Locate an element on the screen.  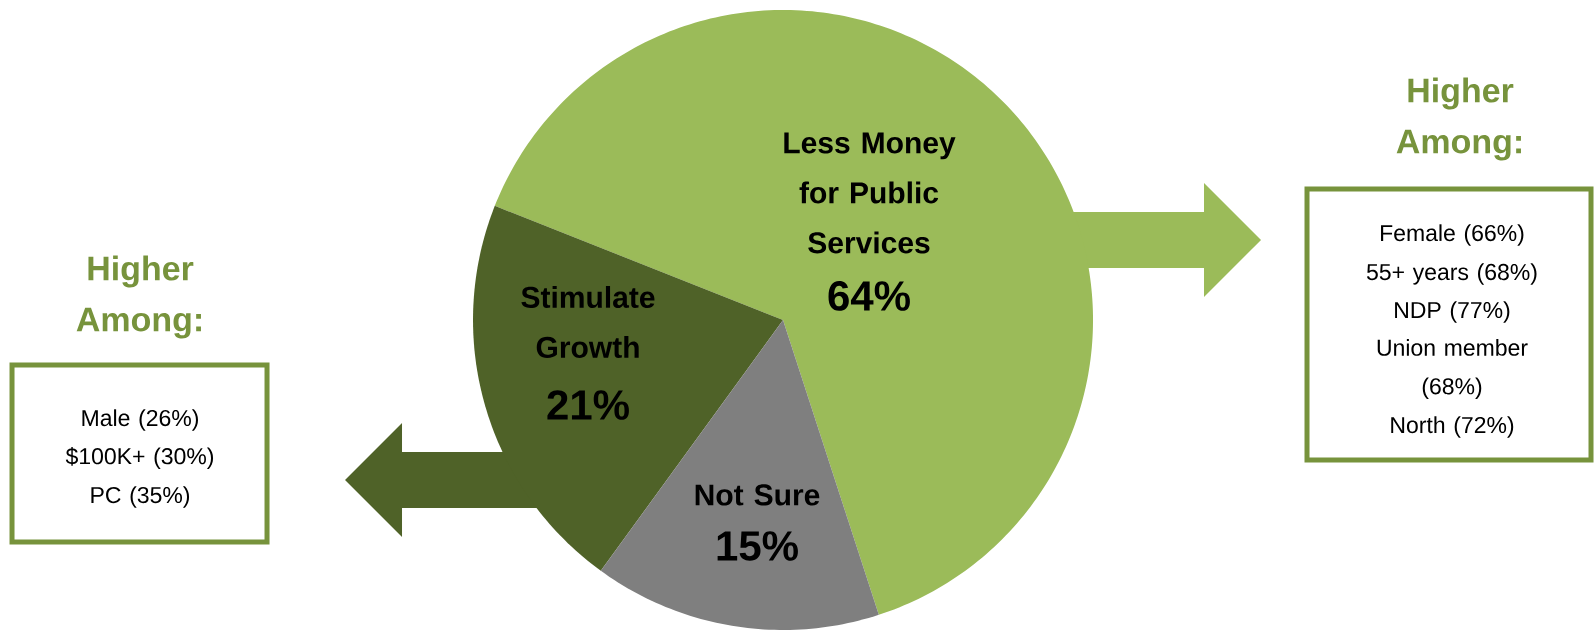
text: NDP (77%) is located at coordinates (1452, 312).